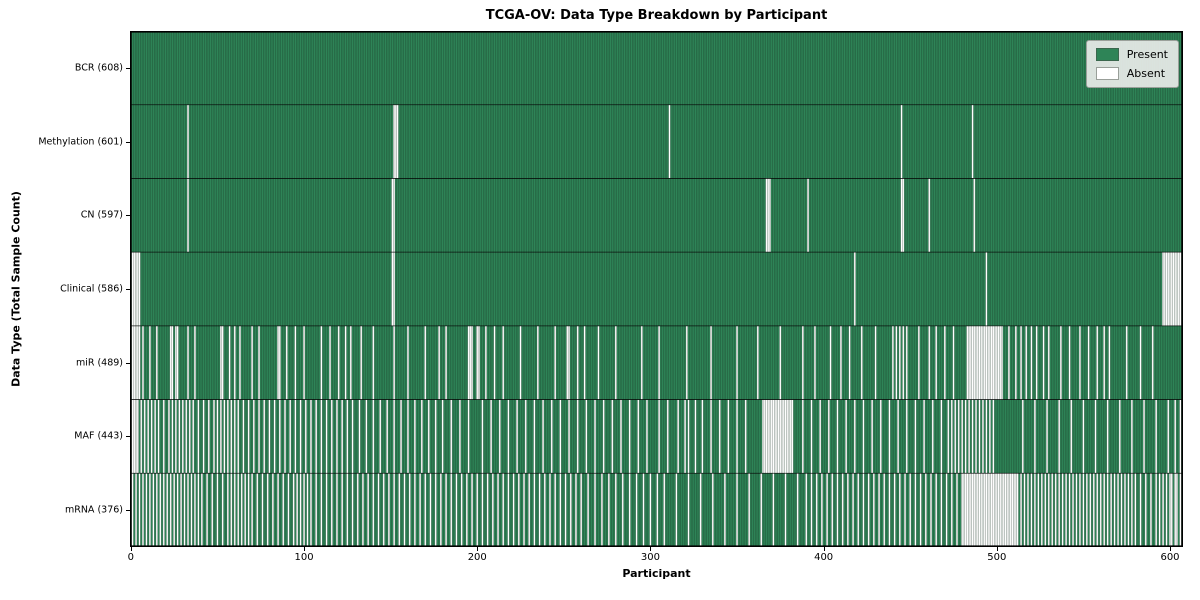 The image size is (1200, 600). I want to click on row-label: CN (597), so click(101, 215).